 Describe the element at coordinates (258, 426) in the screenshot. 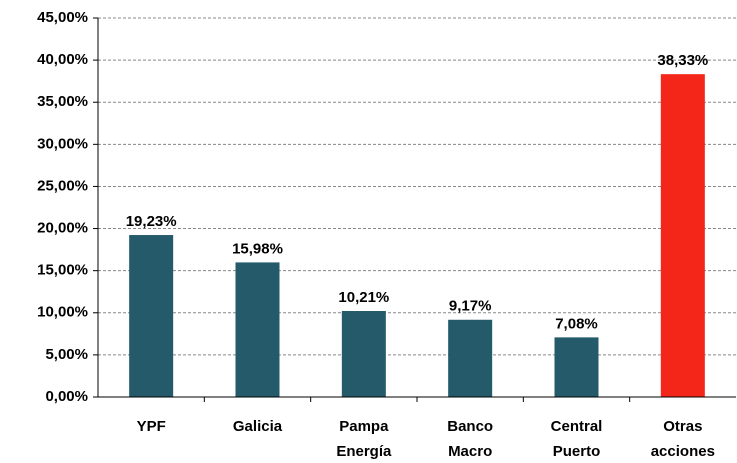

I see `x-tick-label: Galicia` at that location.